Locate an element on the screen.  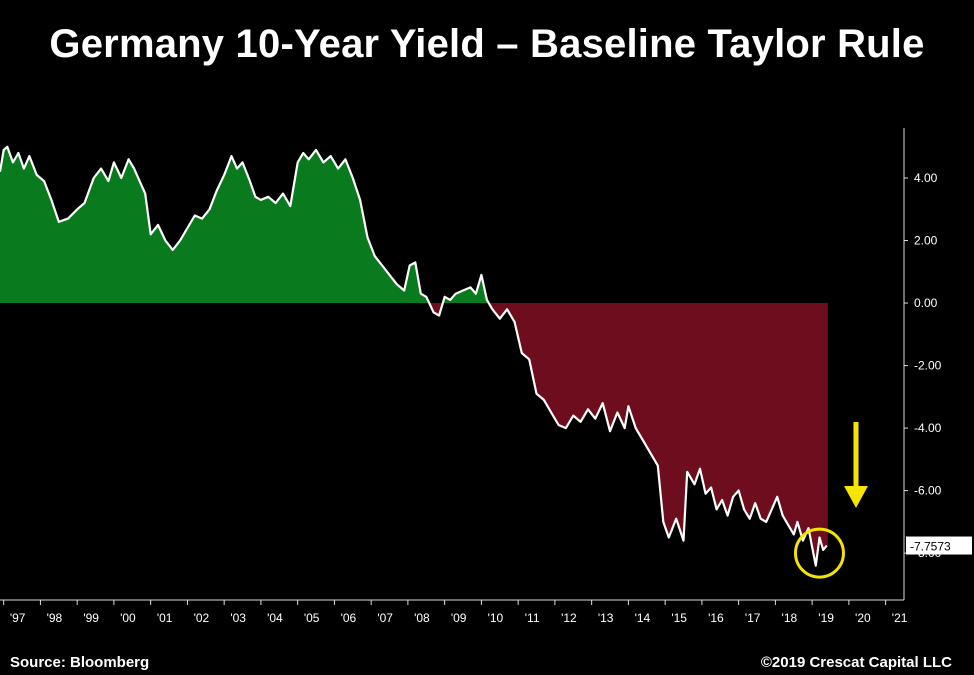
x-tick-label: '01 is located at coordinates (165, 618).